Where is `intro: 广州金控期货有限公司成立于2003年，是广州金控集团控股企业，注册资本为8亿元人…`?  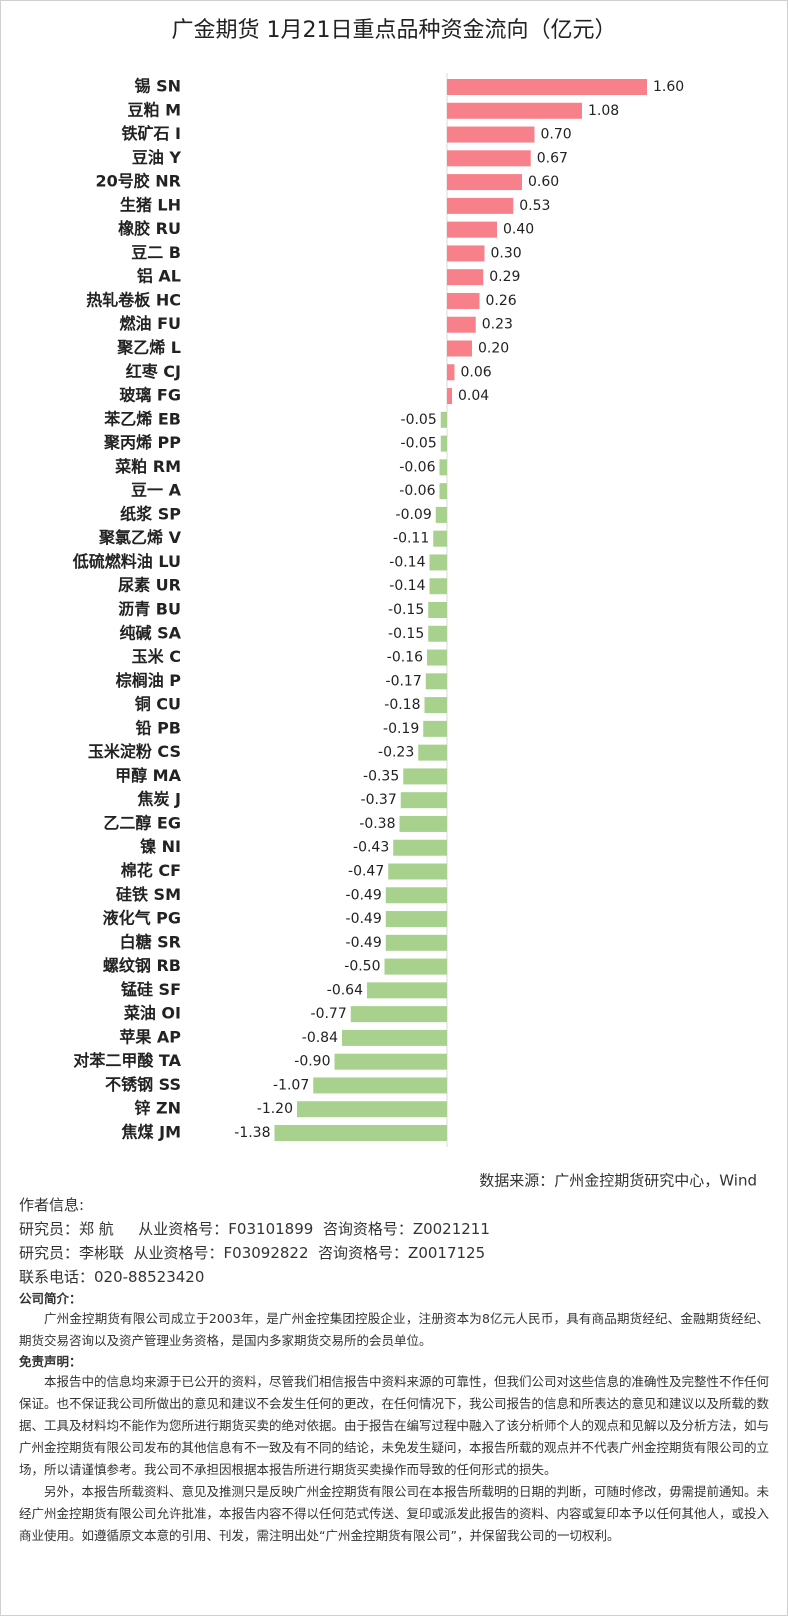 intro: 广州金控期货有限公司成立于2003年，是广州金控集团控股企业，注册资本为8亿元人… is located at coordinates (394, 1329).